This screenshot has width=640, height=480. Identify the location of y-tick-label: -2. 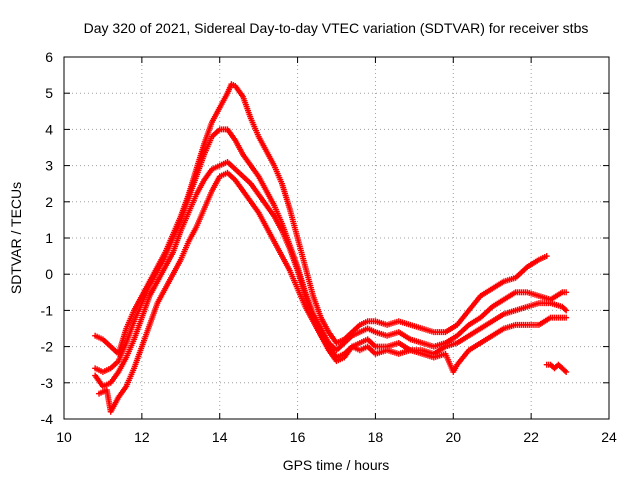
(47, 347).